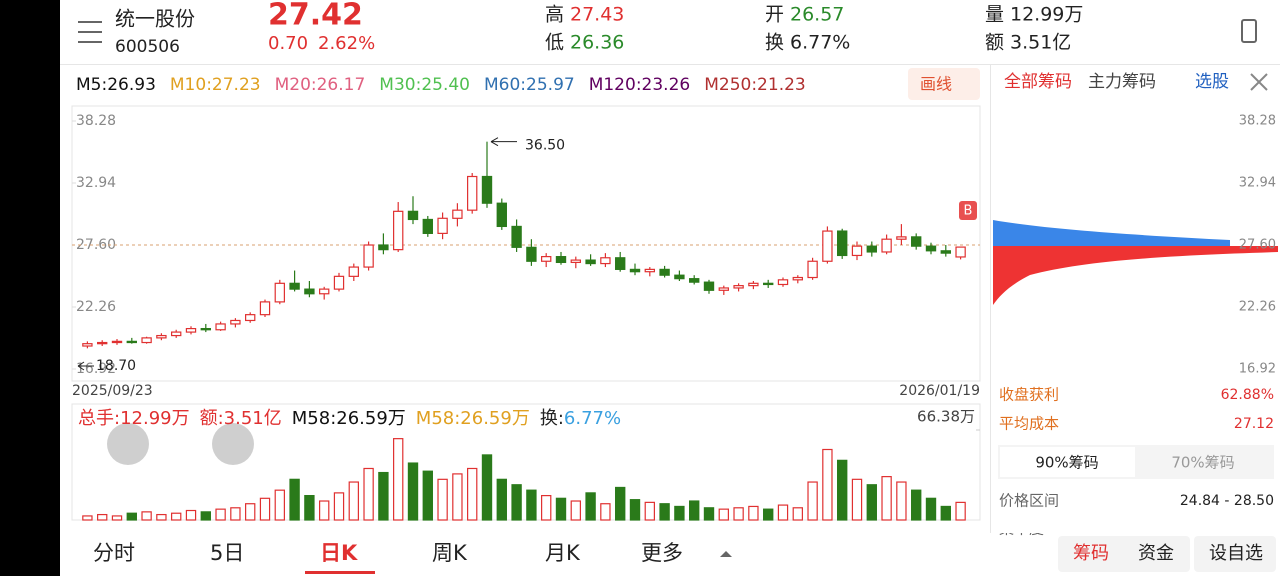 This screenshot has width=1280, height=576. I want to click on chip-tab: 全部筹码, so click(1038, 82).